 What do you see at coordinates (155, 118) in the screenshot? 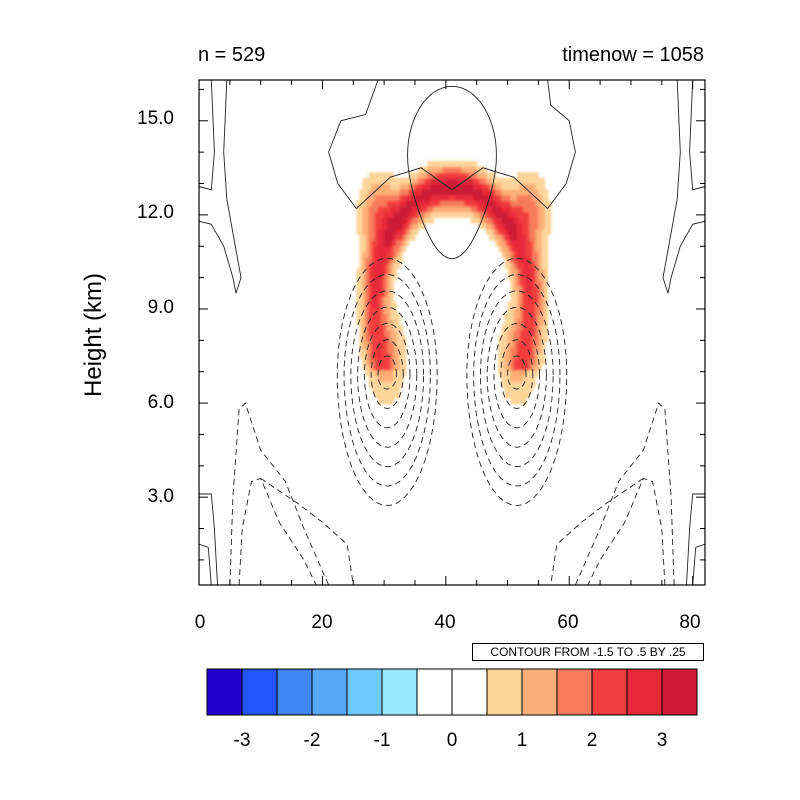
I see `y-tick-label: 15.0` at bounding box center [155, 118].